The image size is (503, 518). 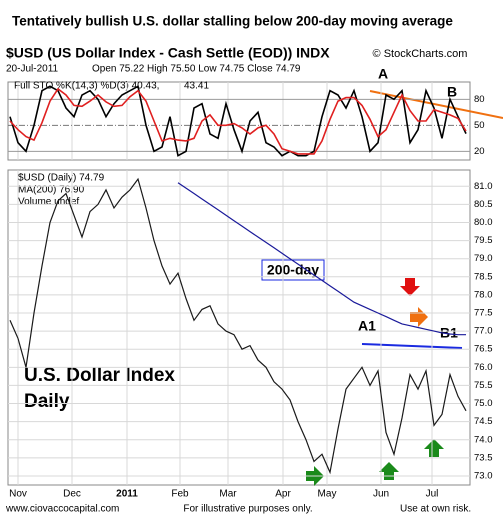 I want to click on y-tick-label: 78.5, so click(x=483, y=276).